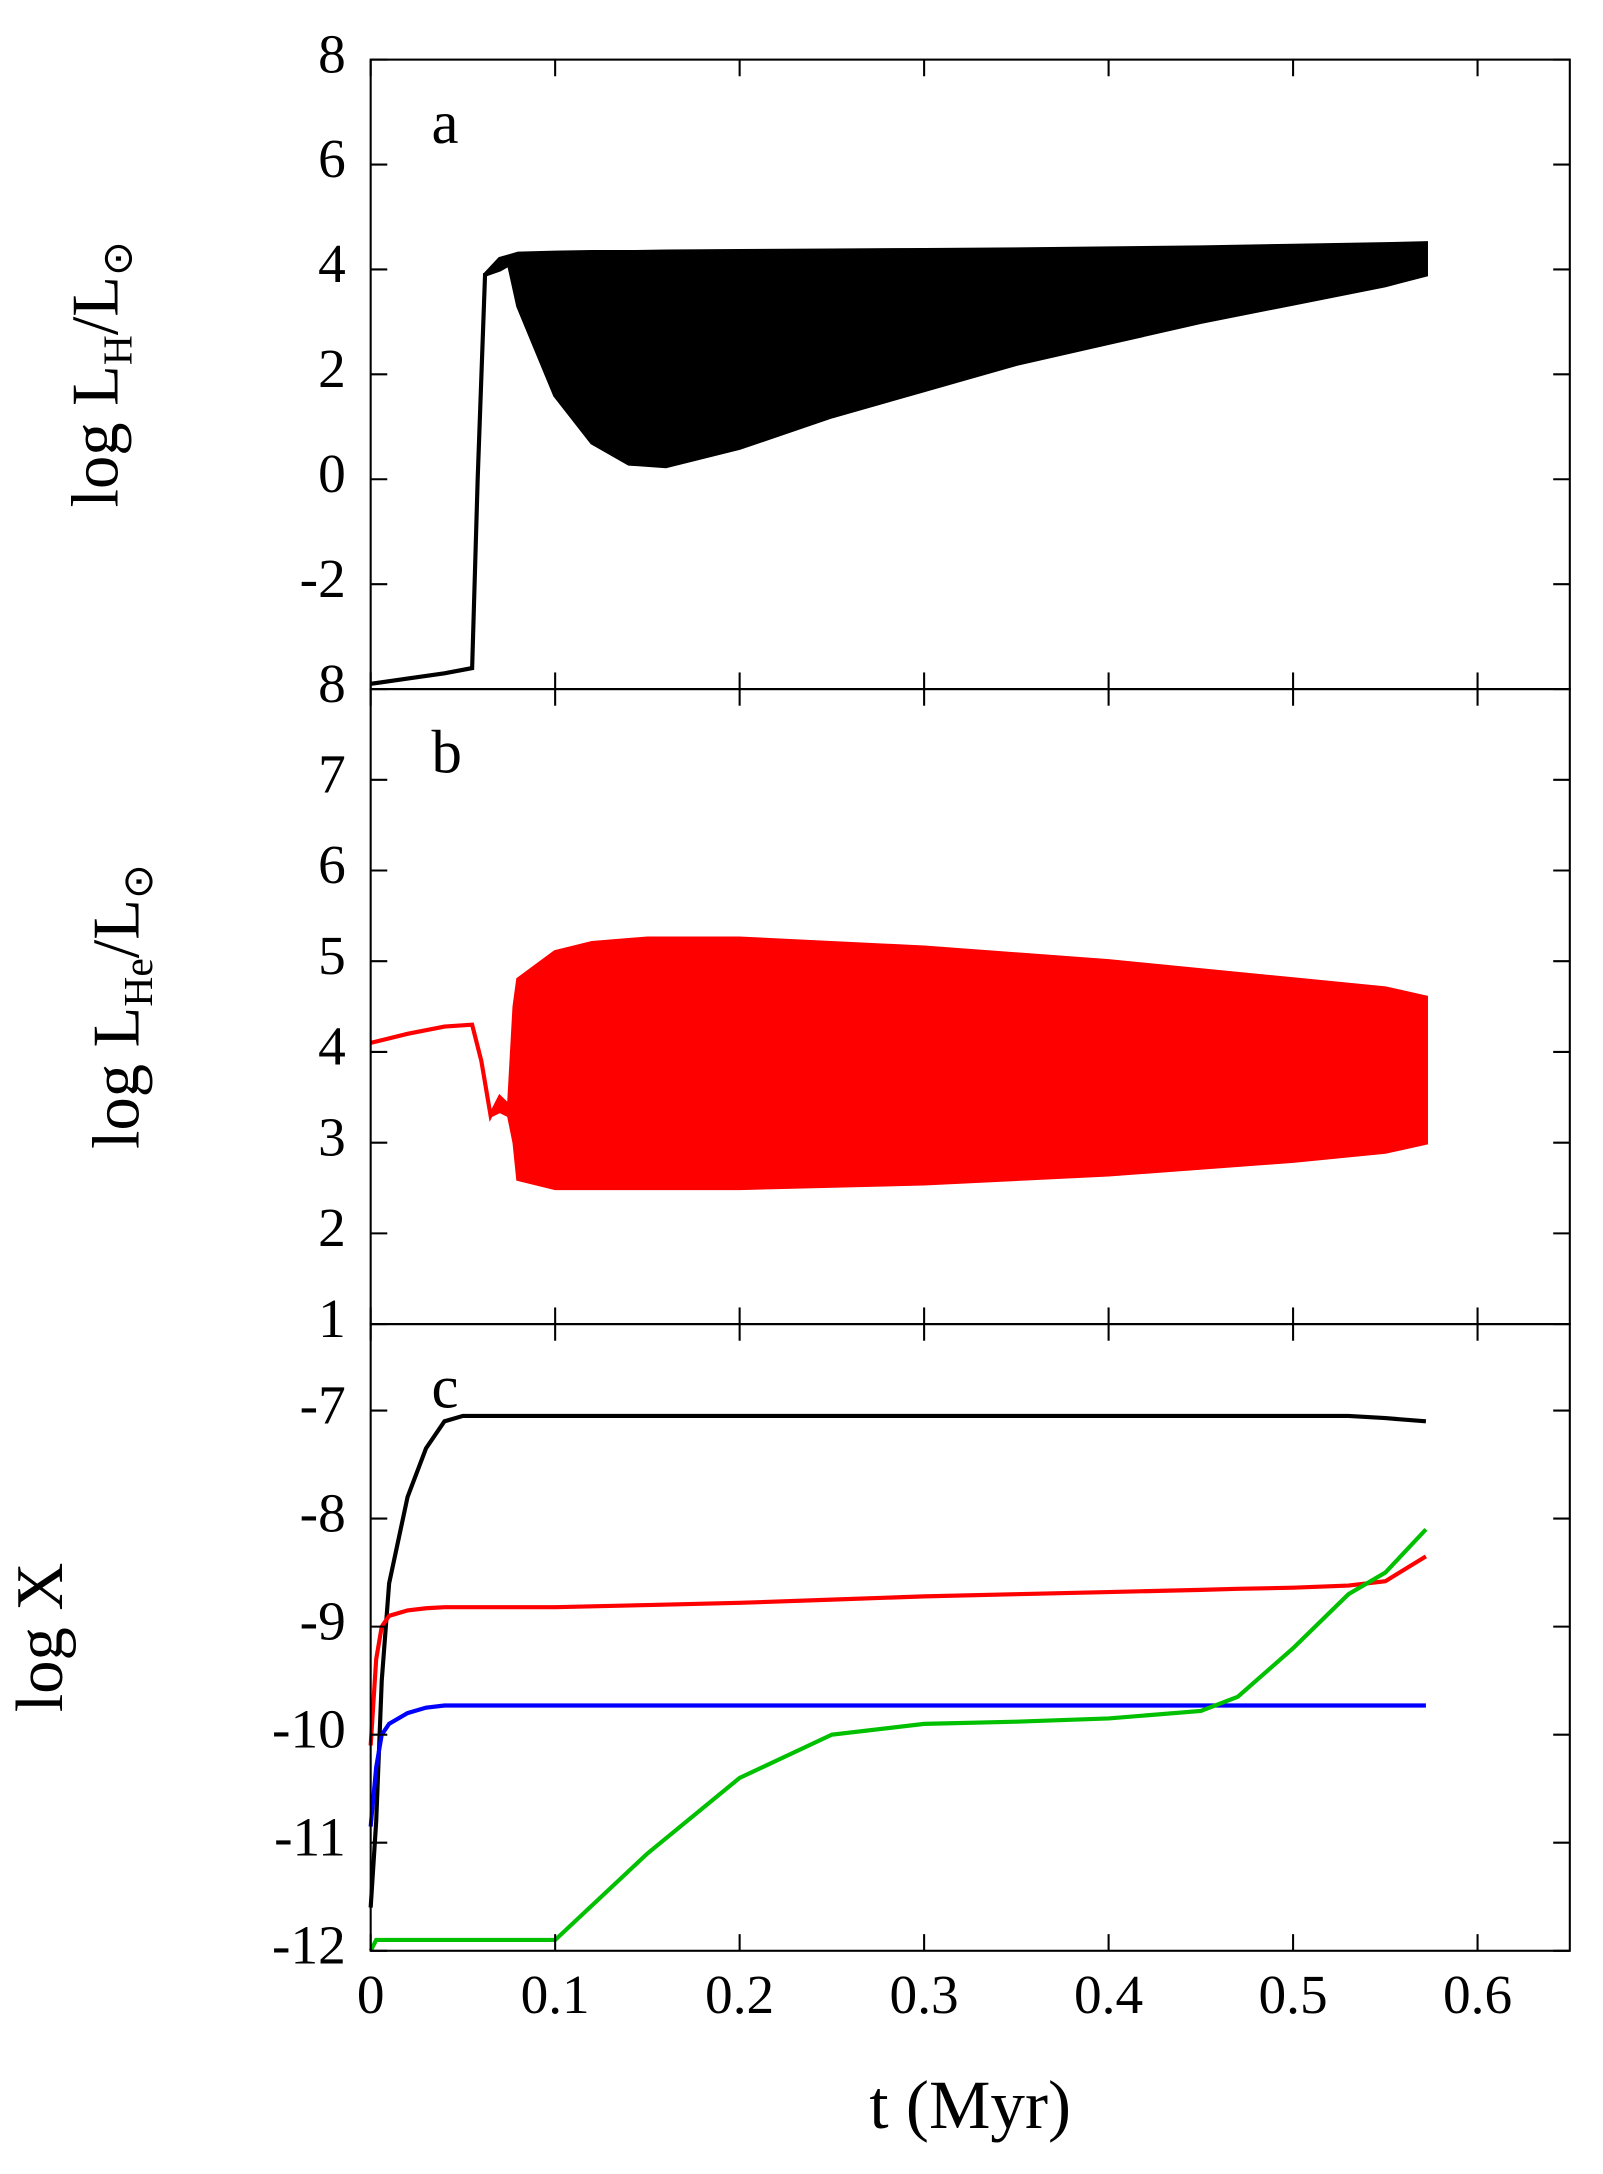  I want to click on y-axis-label: log LHe/L⊙, so click(120, 1006).